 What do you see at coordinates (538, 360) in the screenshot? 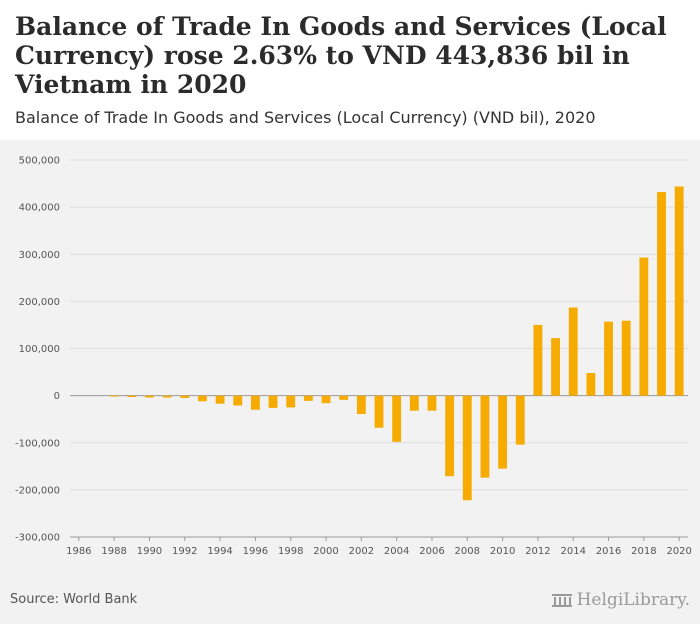
I see `bar-2012` at bounding box center [538, 360].